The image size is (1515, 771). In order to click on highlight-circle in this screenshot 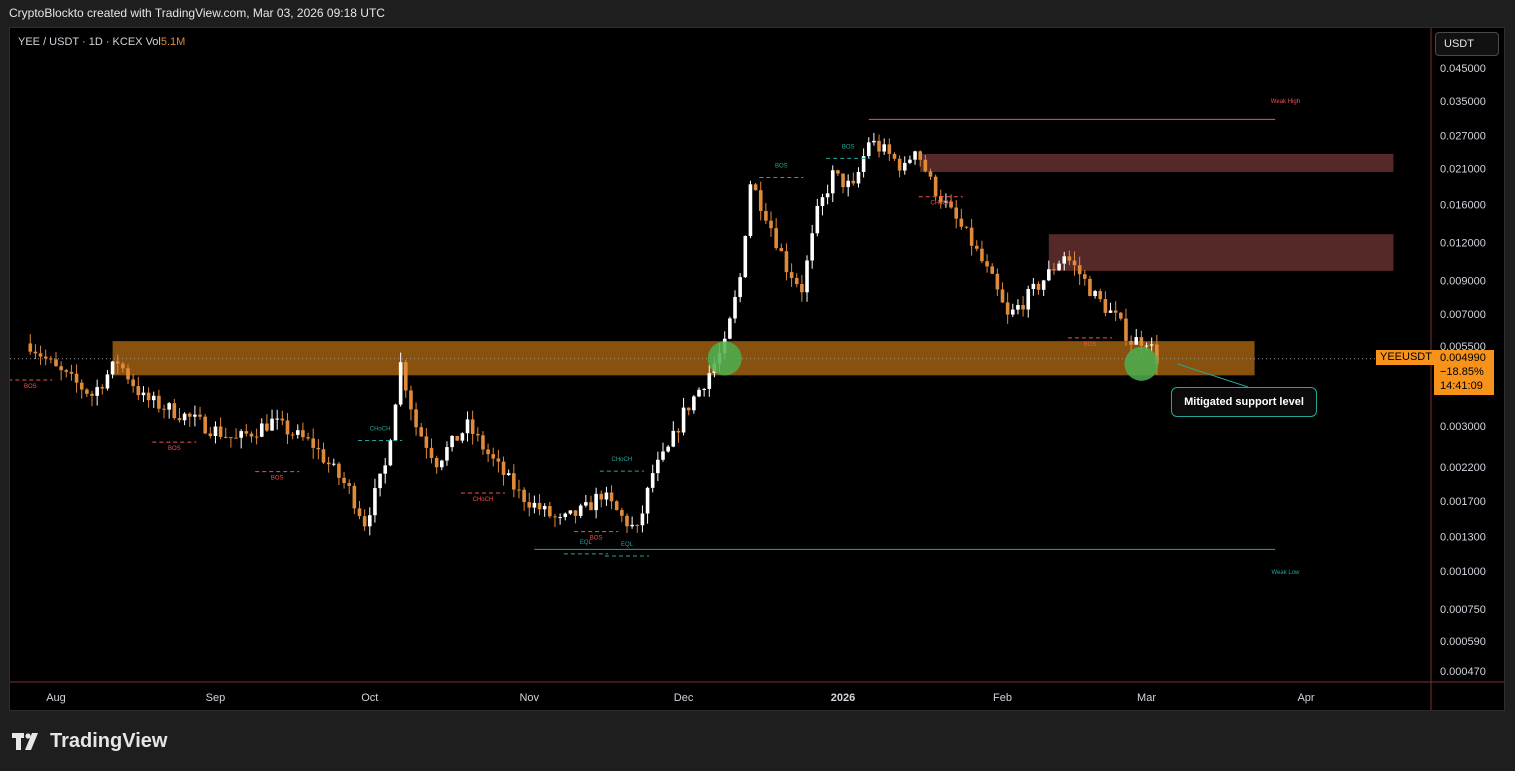, I will do `click(724, 358)`.